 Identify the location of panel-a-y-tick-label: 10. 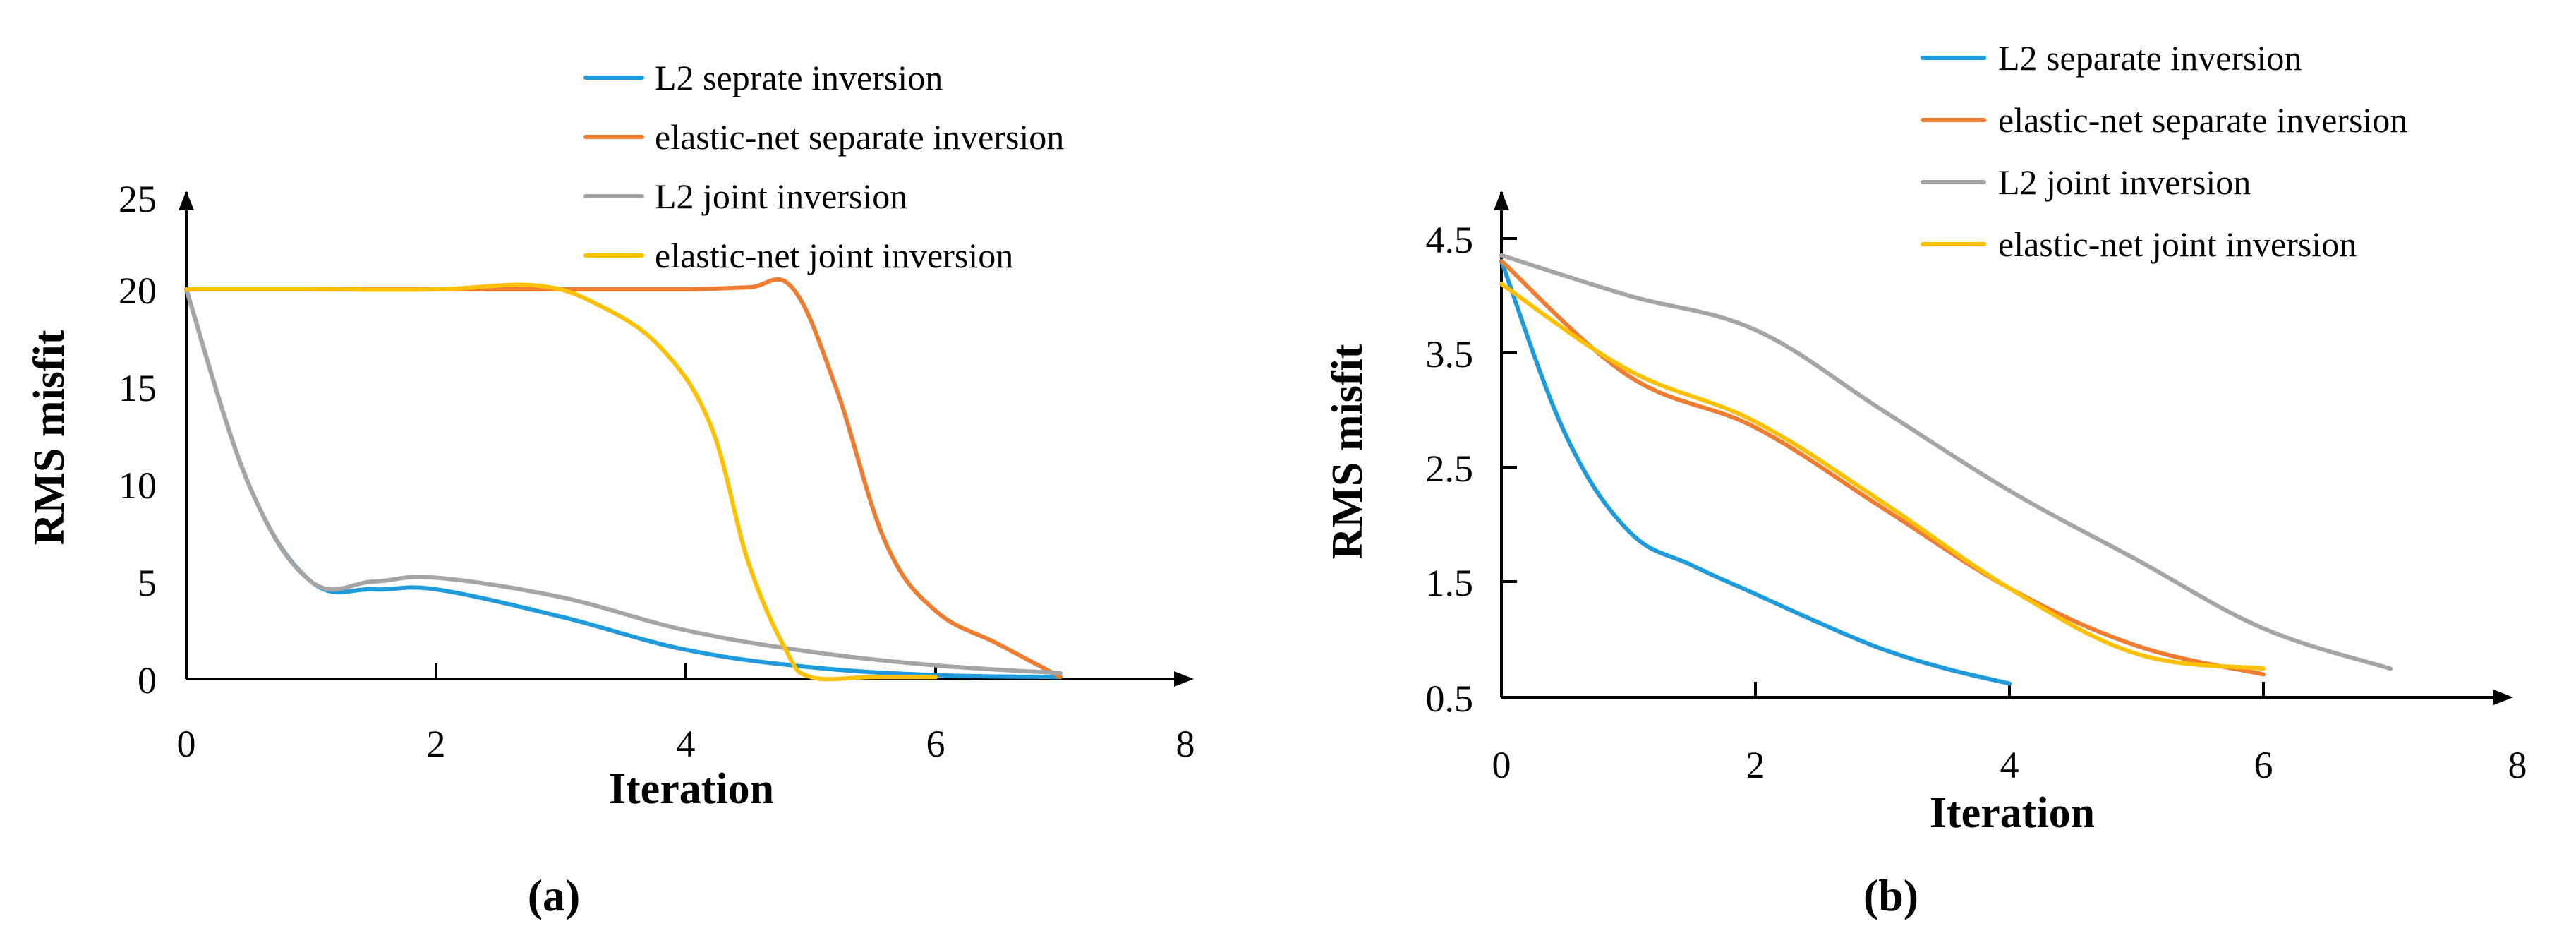
(138, 485).